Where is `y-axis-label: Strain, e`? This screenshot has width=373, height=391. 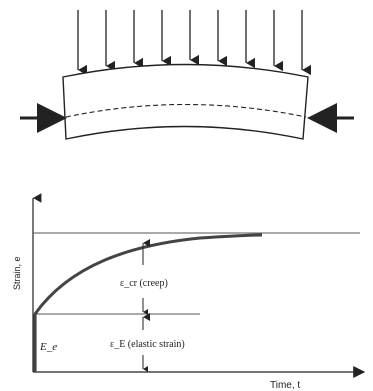 y-axis-label: Strain, e is located at coordinates (17, 273).